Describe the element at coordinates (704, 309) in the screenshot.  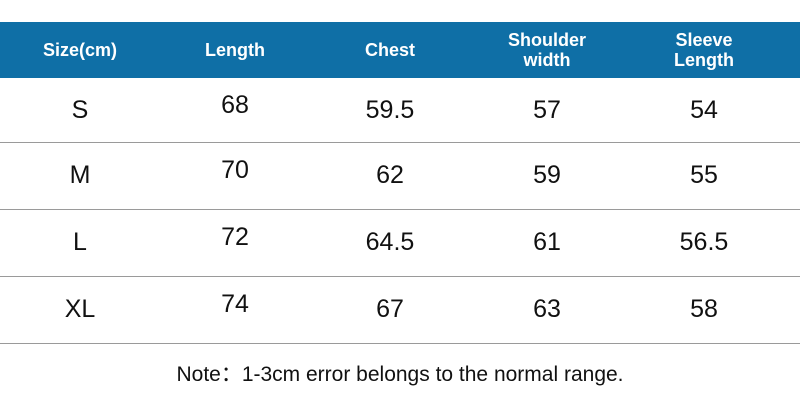
I see `table-cell: 58` at that location.